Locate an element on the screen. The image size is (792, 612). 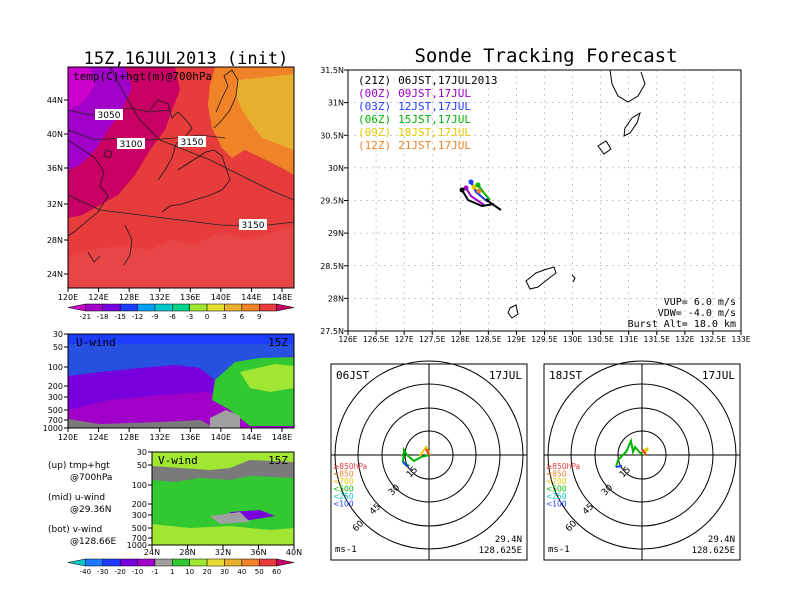
x-tick-label: 124E is located at coordinates (98, 297).